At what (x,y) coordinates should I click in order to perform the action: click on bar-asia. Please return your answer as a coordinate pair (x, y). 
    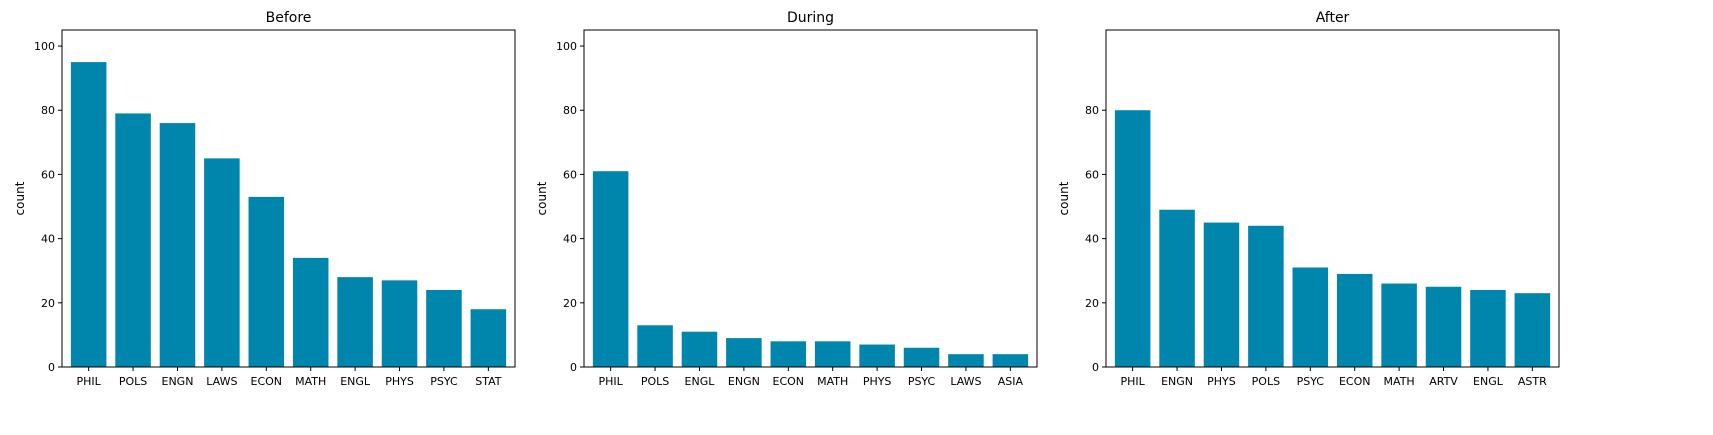
    Looking at the image, I should click on (1010, 360).